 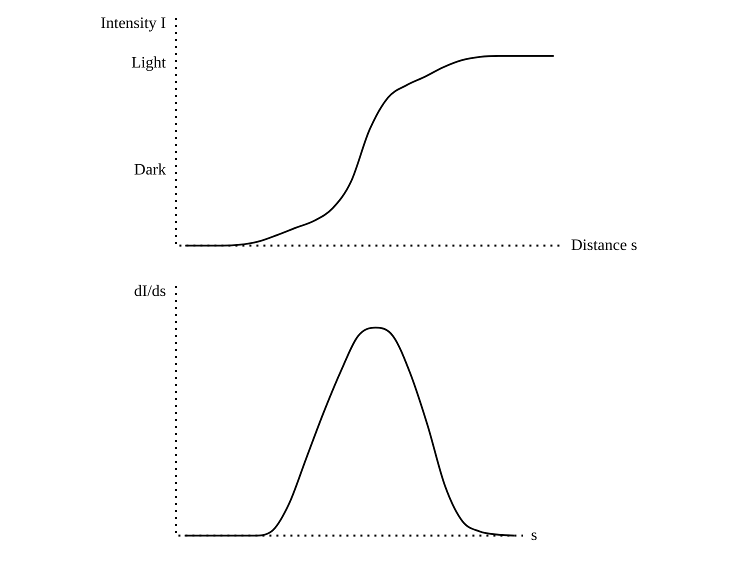 I want to click on y-axis-title: dI/ds, so click(x=150, y=291).